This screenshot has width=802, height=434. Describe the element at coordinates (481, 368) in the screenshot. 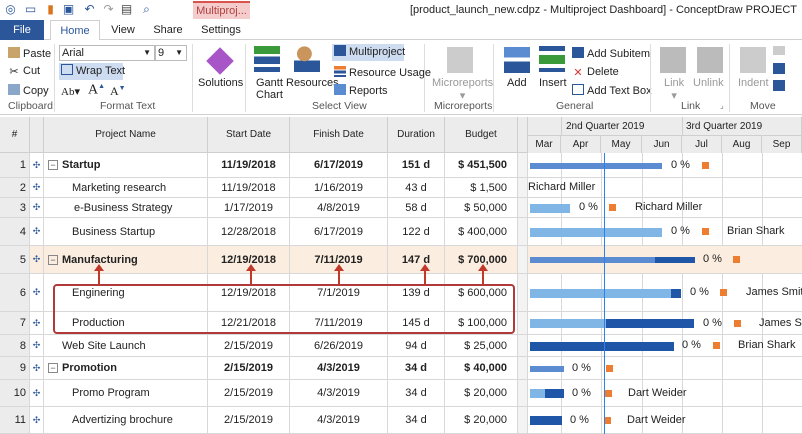

I see `budget-cell: $ 40,000` at that location.